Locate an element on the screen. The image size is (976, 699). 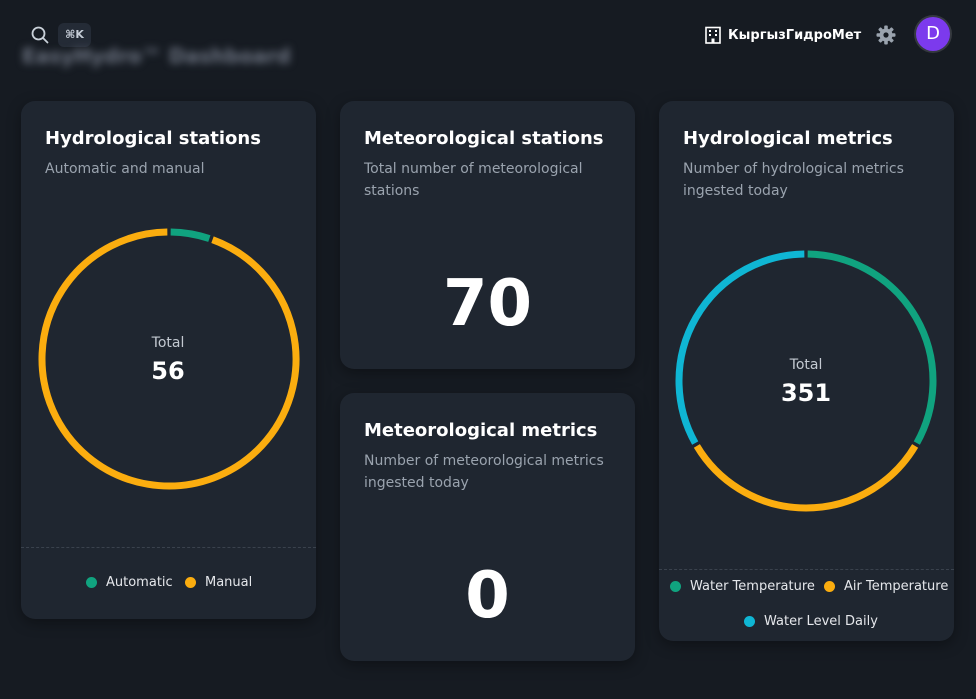
donut-center: Total 56 is located at coordinates (168, 360).